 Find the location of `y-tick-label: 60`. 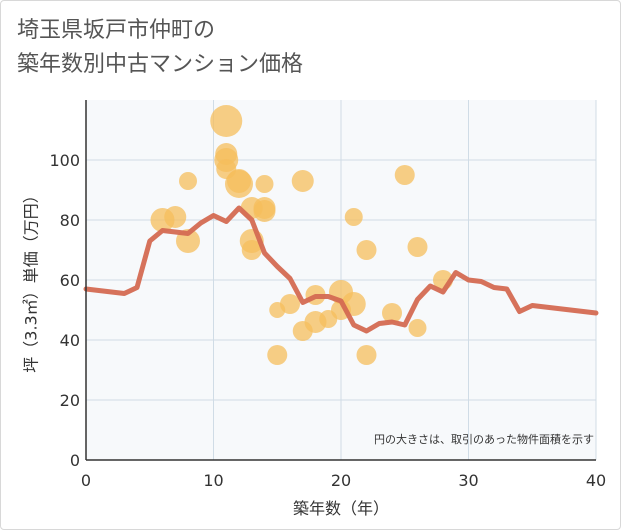

y-tick-label: 60 is located at coordinates (70, 280).